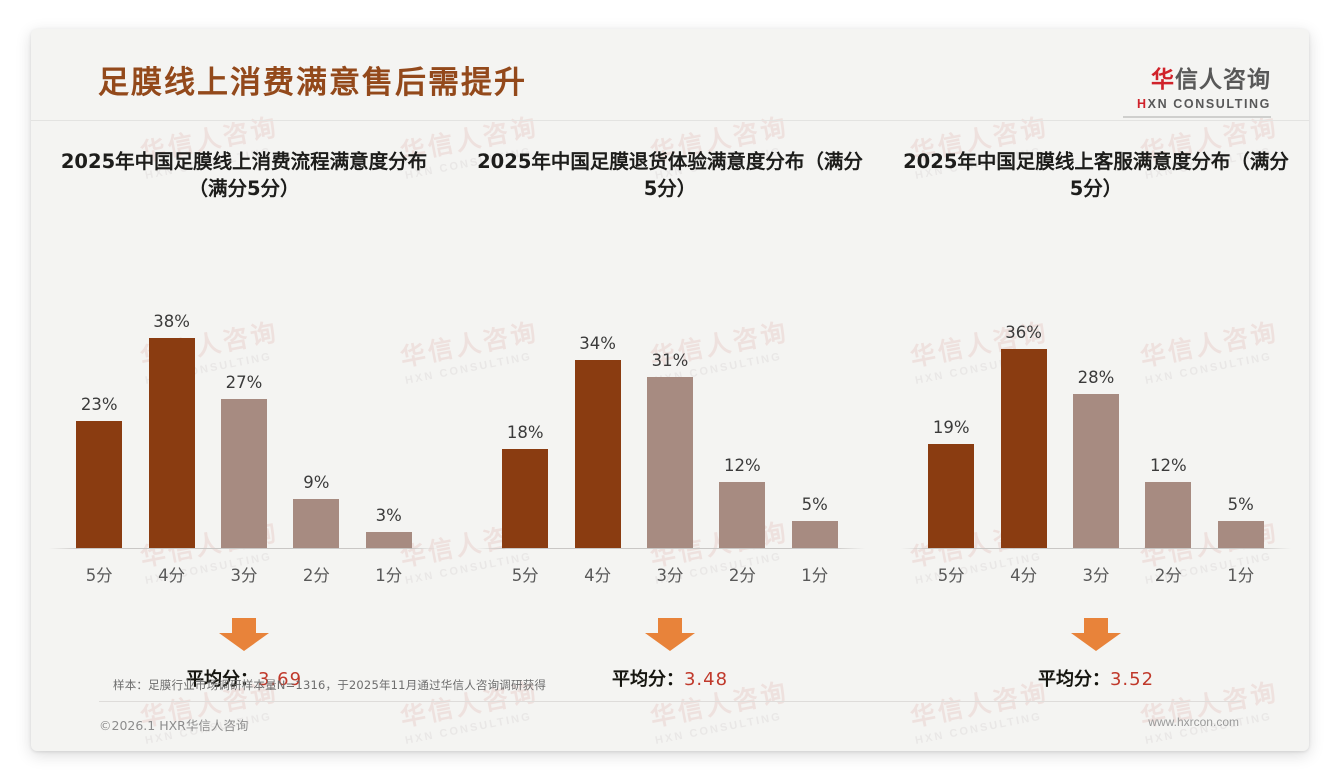  I want to click on chart-title: 2025年中国足膜线上客服满意度分布（满分5分）, so click(1096, 175).